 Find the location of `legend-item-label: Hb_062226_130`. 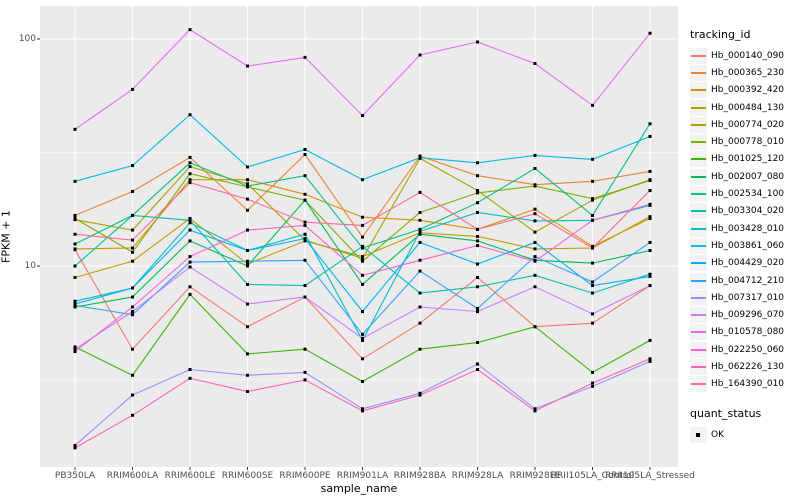

legend-item-label: Hb_062226_130 is located at coordinates (748, 366).